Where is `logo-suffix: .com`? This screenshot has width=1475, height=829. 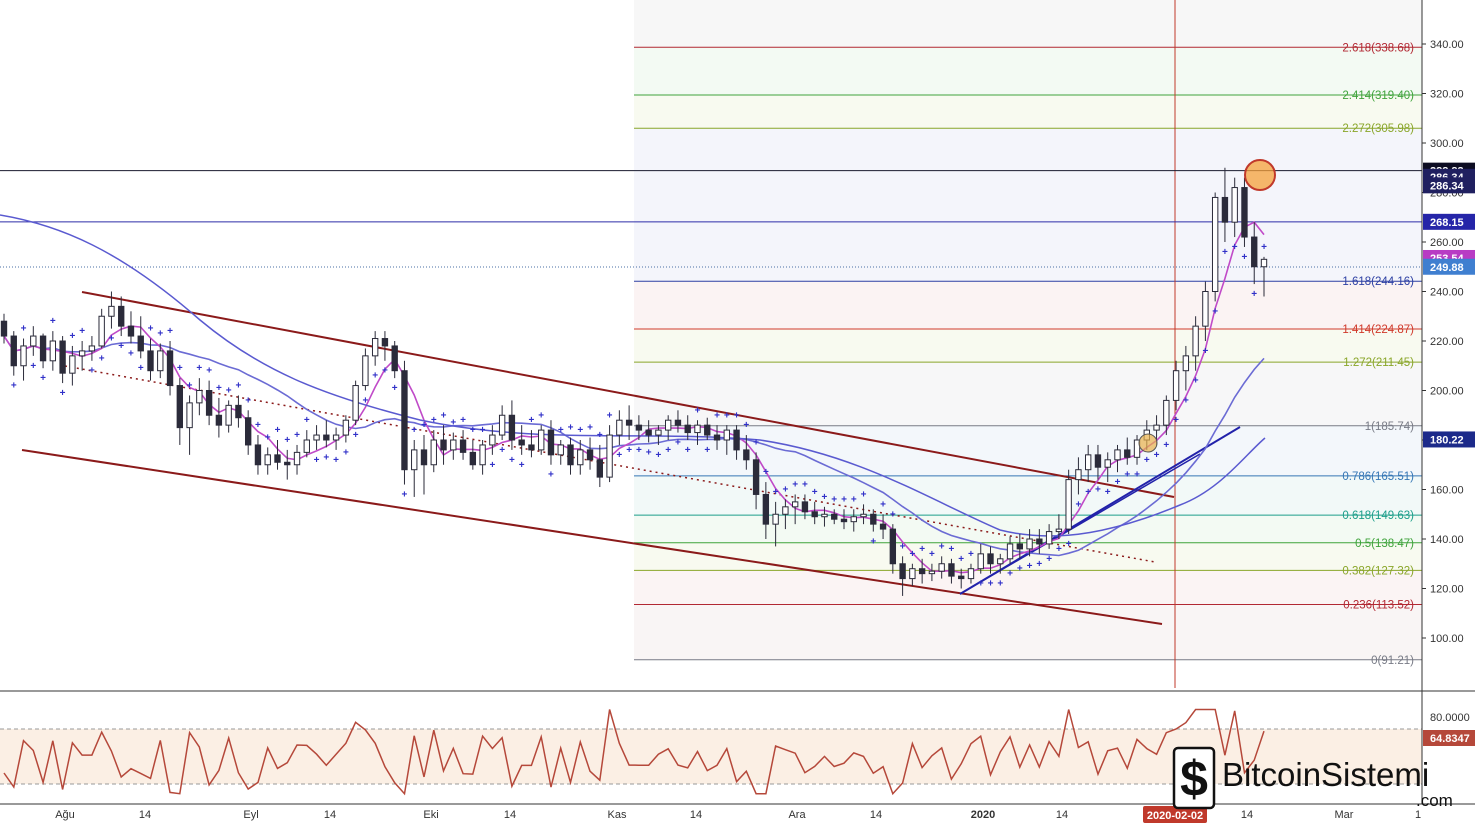 logo-suffix: .com is located at coordinates (1434, 800).